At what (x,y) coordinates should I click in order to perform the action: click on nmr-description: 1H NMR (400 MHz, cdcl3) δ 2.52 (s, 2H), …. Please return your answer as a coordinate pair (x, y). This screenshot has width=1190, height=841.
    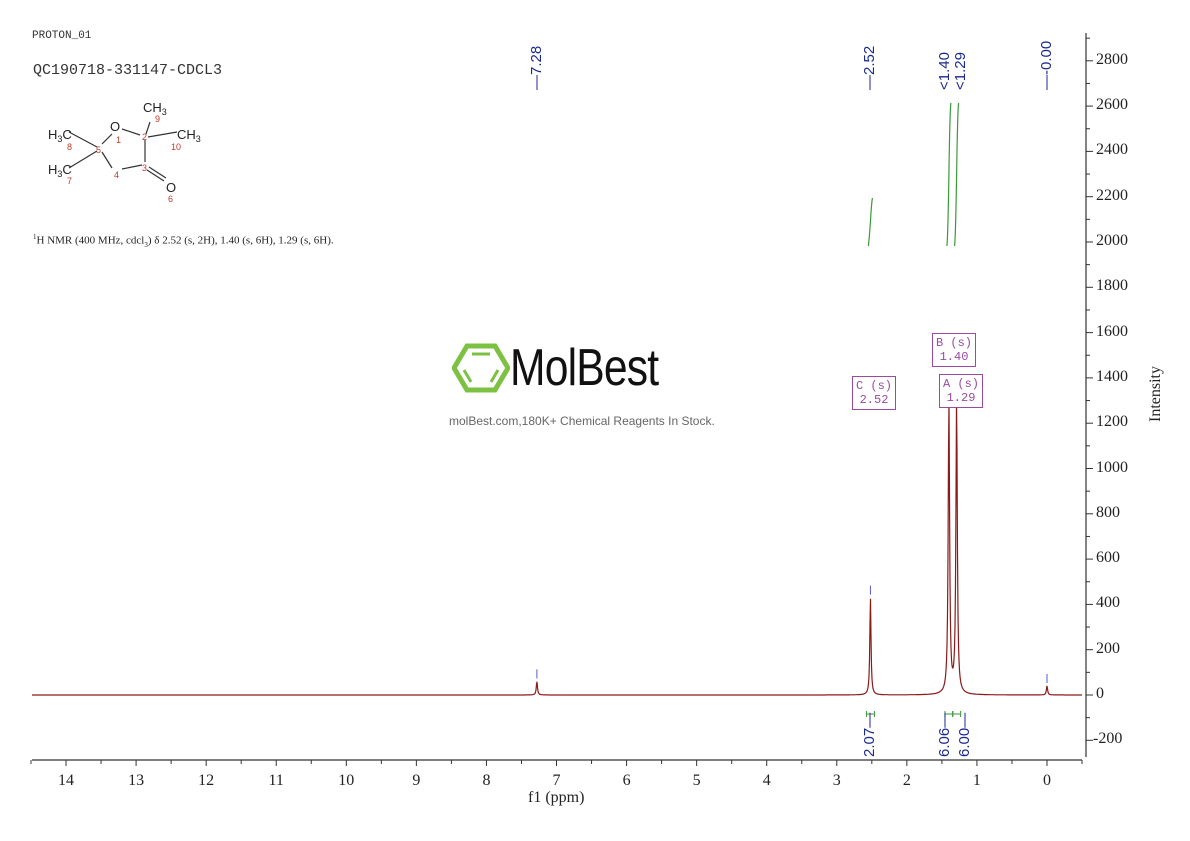
    Looking at the image, I should click on (183, 241).